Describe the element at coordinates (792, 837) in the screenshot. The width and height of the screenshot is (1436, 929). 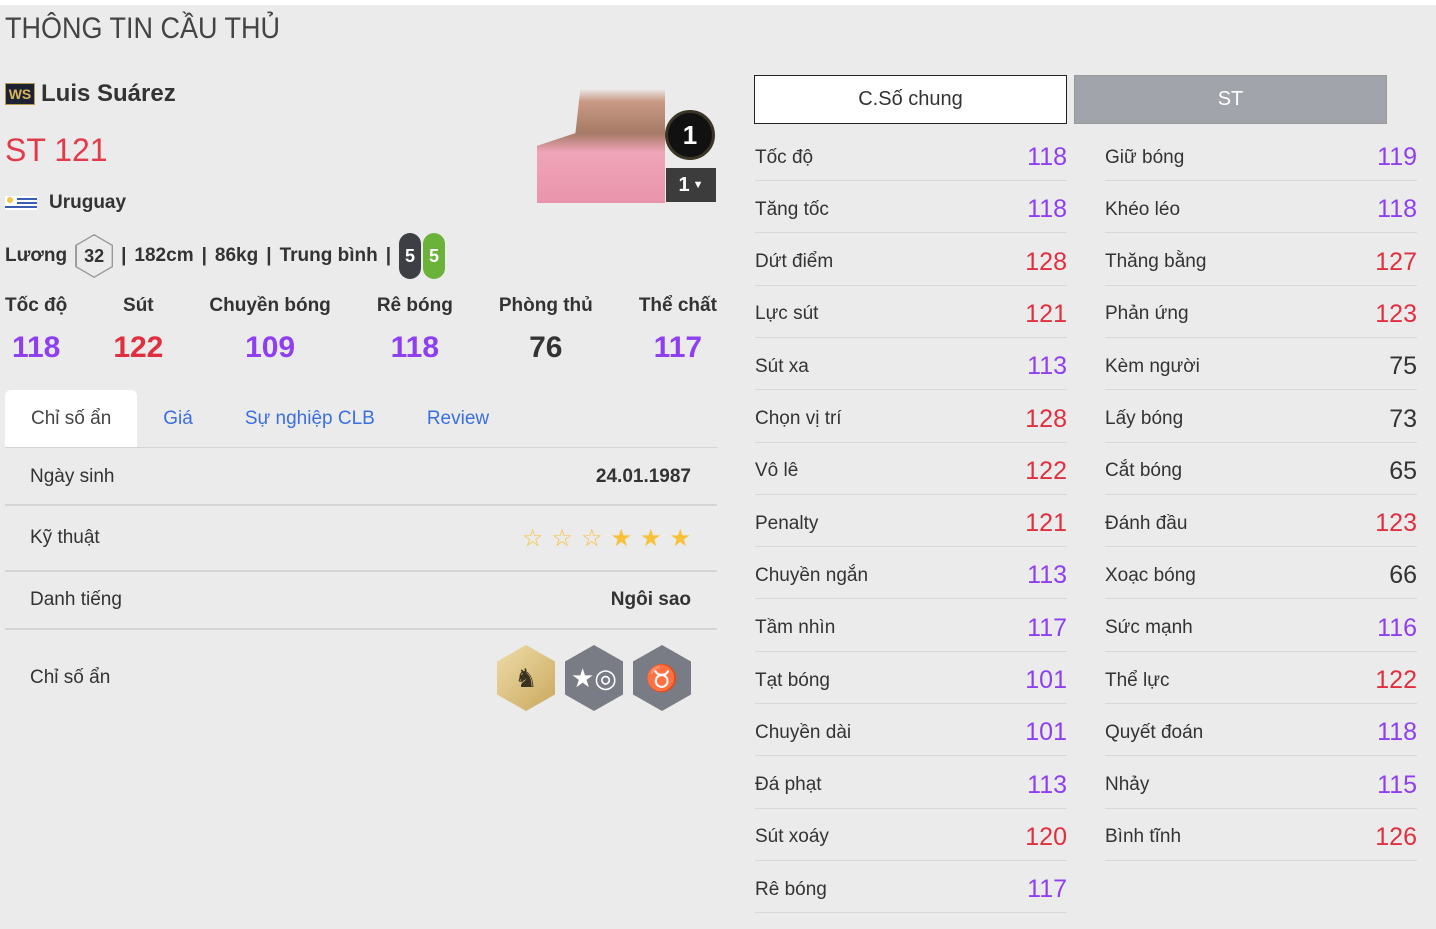
I see `stat-label: Sút xoáy` at that location.